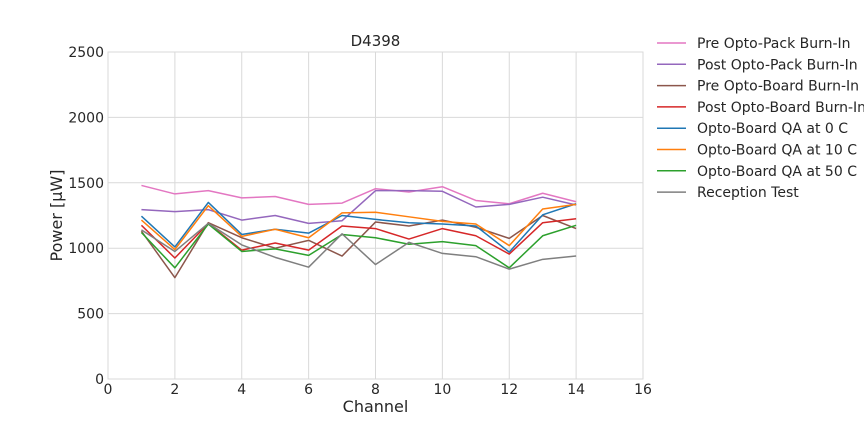  I want to click on legend-item: Post Opto-Pack Burn-In, so click(757, 65).